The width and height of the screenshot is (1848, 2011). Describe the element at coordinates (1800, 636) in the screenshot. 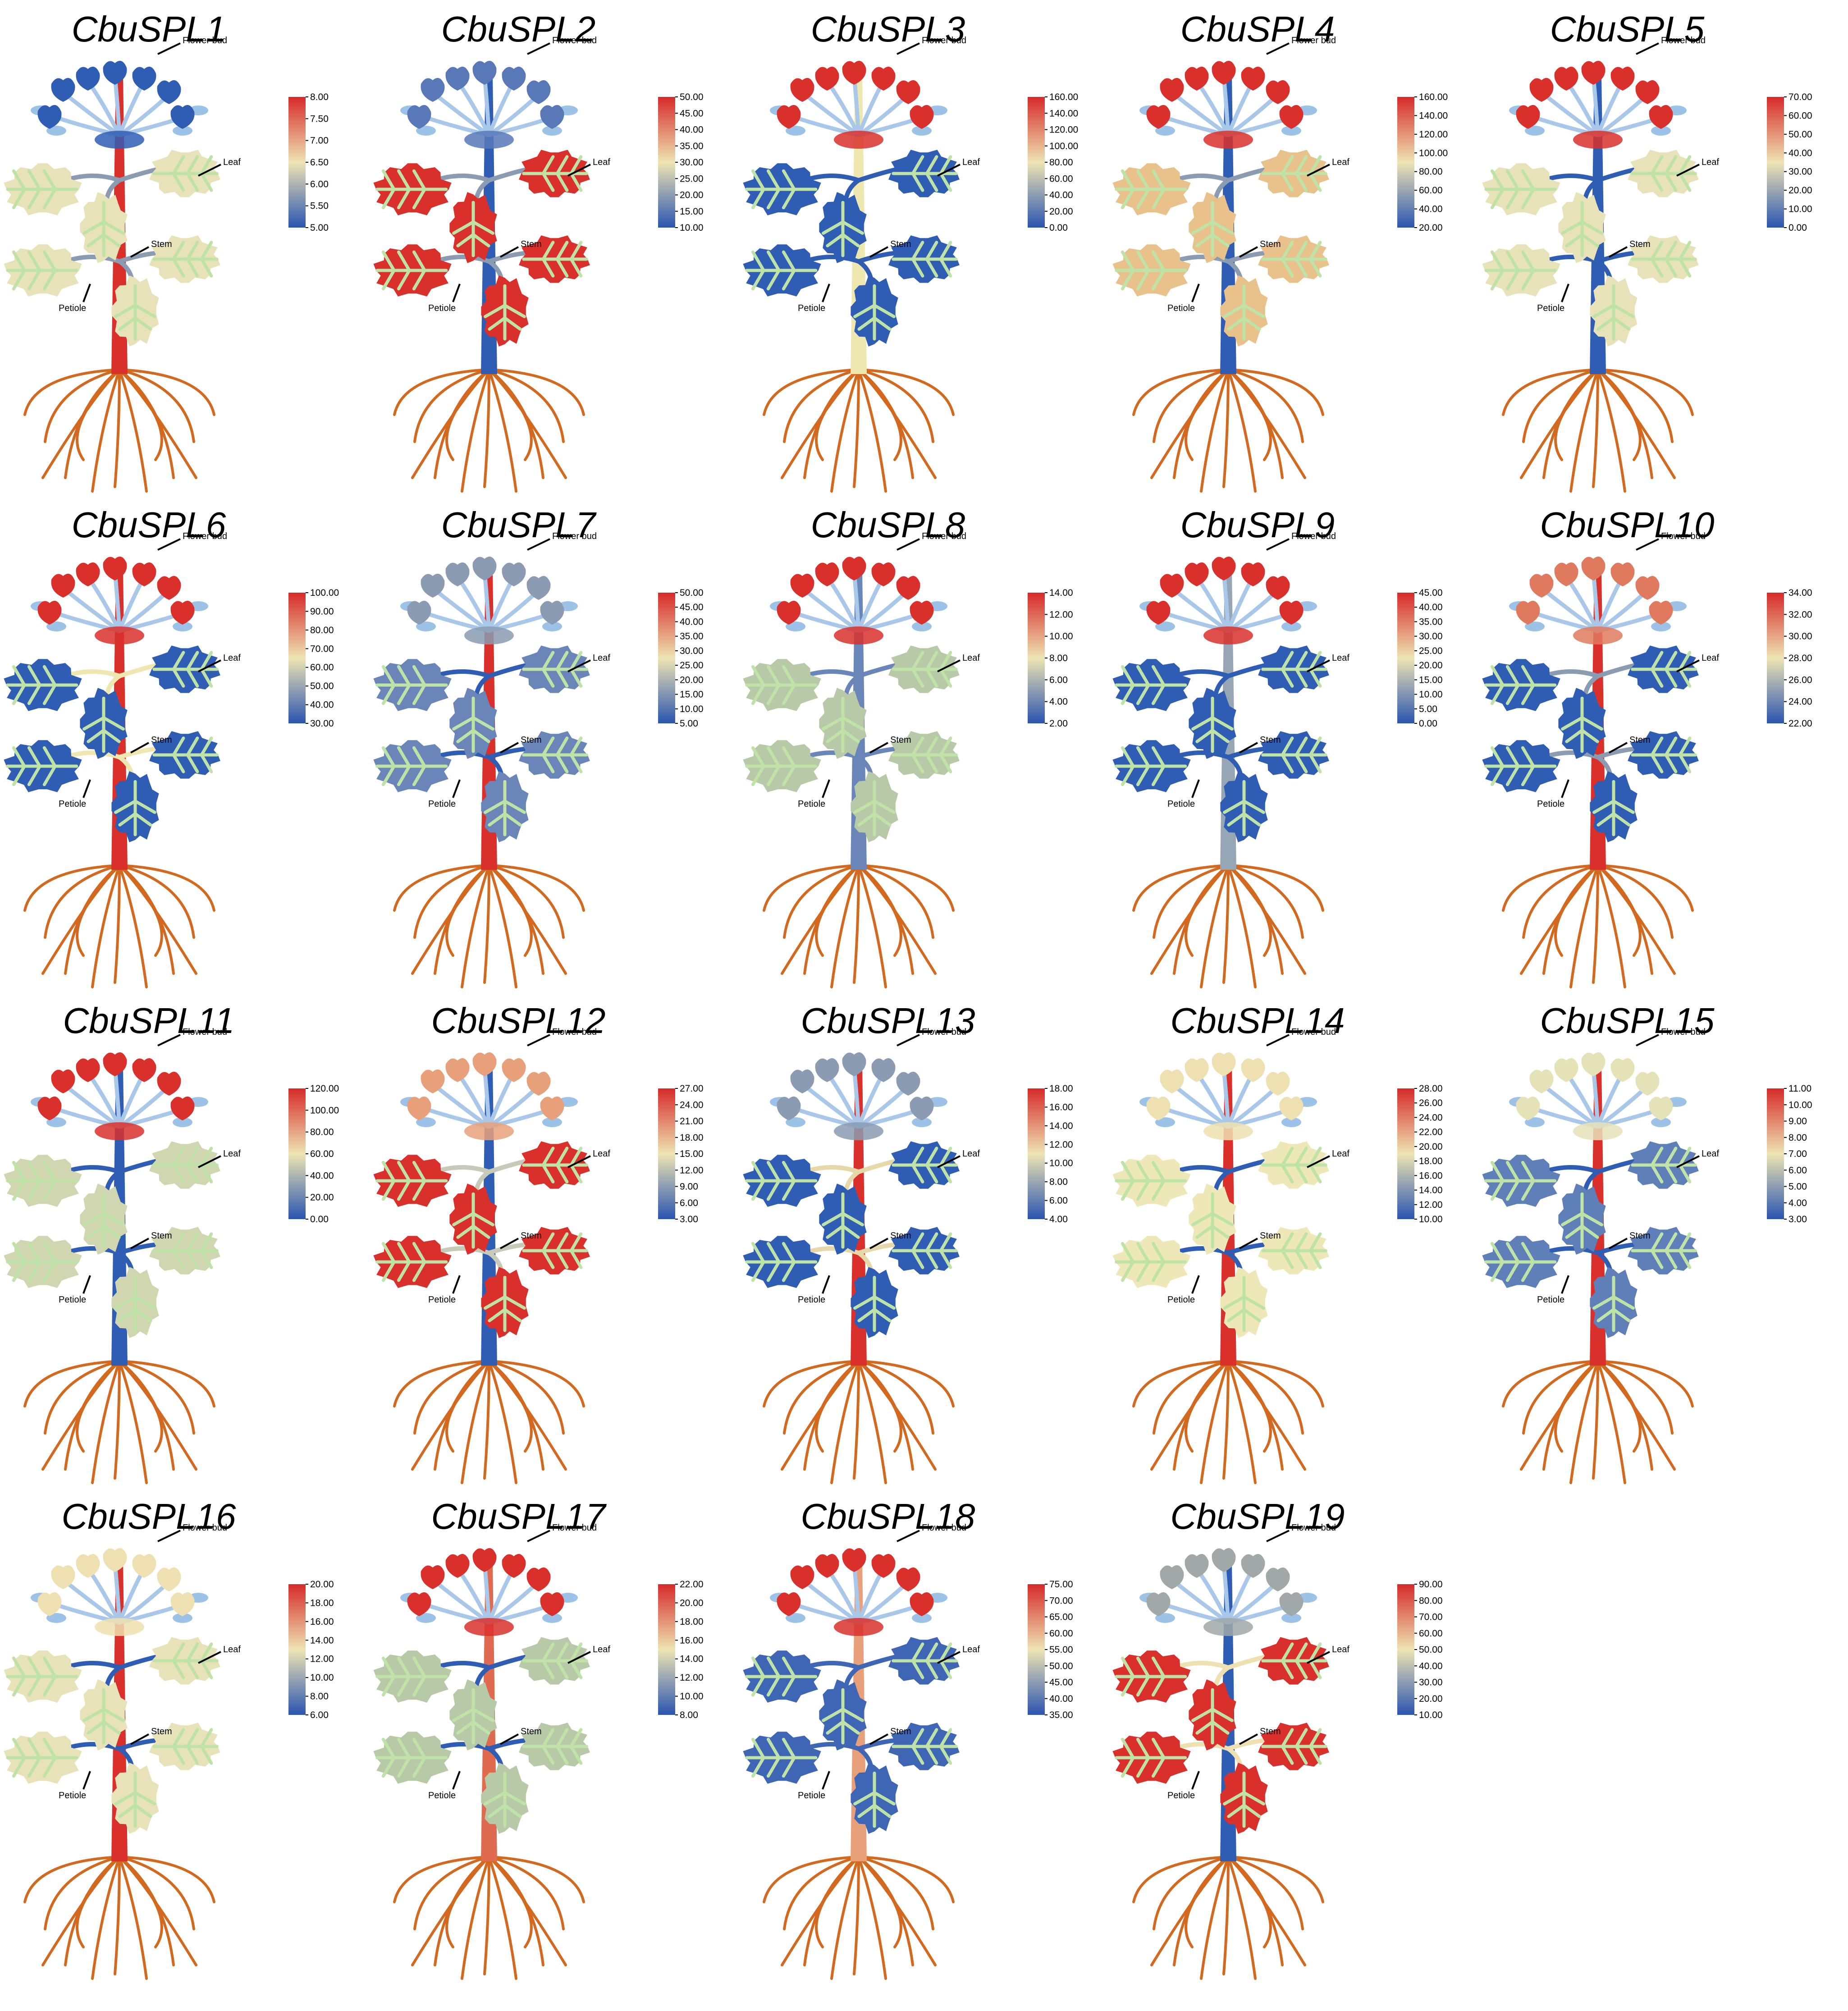

I see `colorbar-tick-label: 30.00` at that location.